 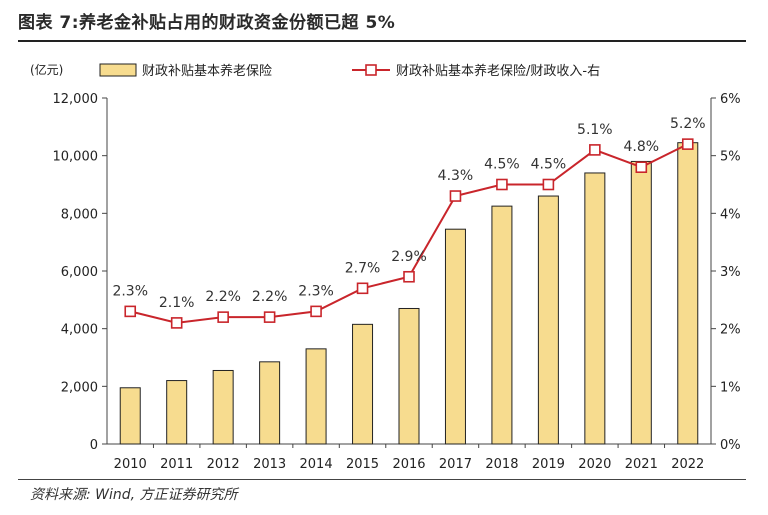 What do you see at coordinates (79, 272) in the screenshot?
I see `y-left-tick-label: 6,000` at bounding box center [79, 272].